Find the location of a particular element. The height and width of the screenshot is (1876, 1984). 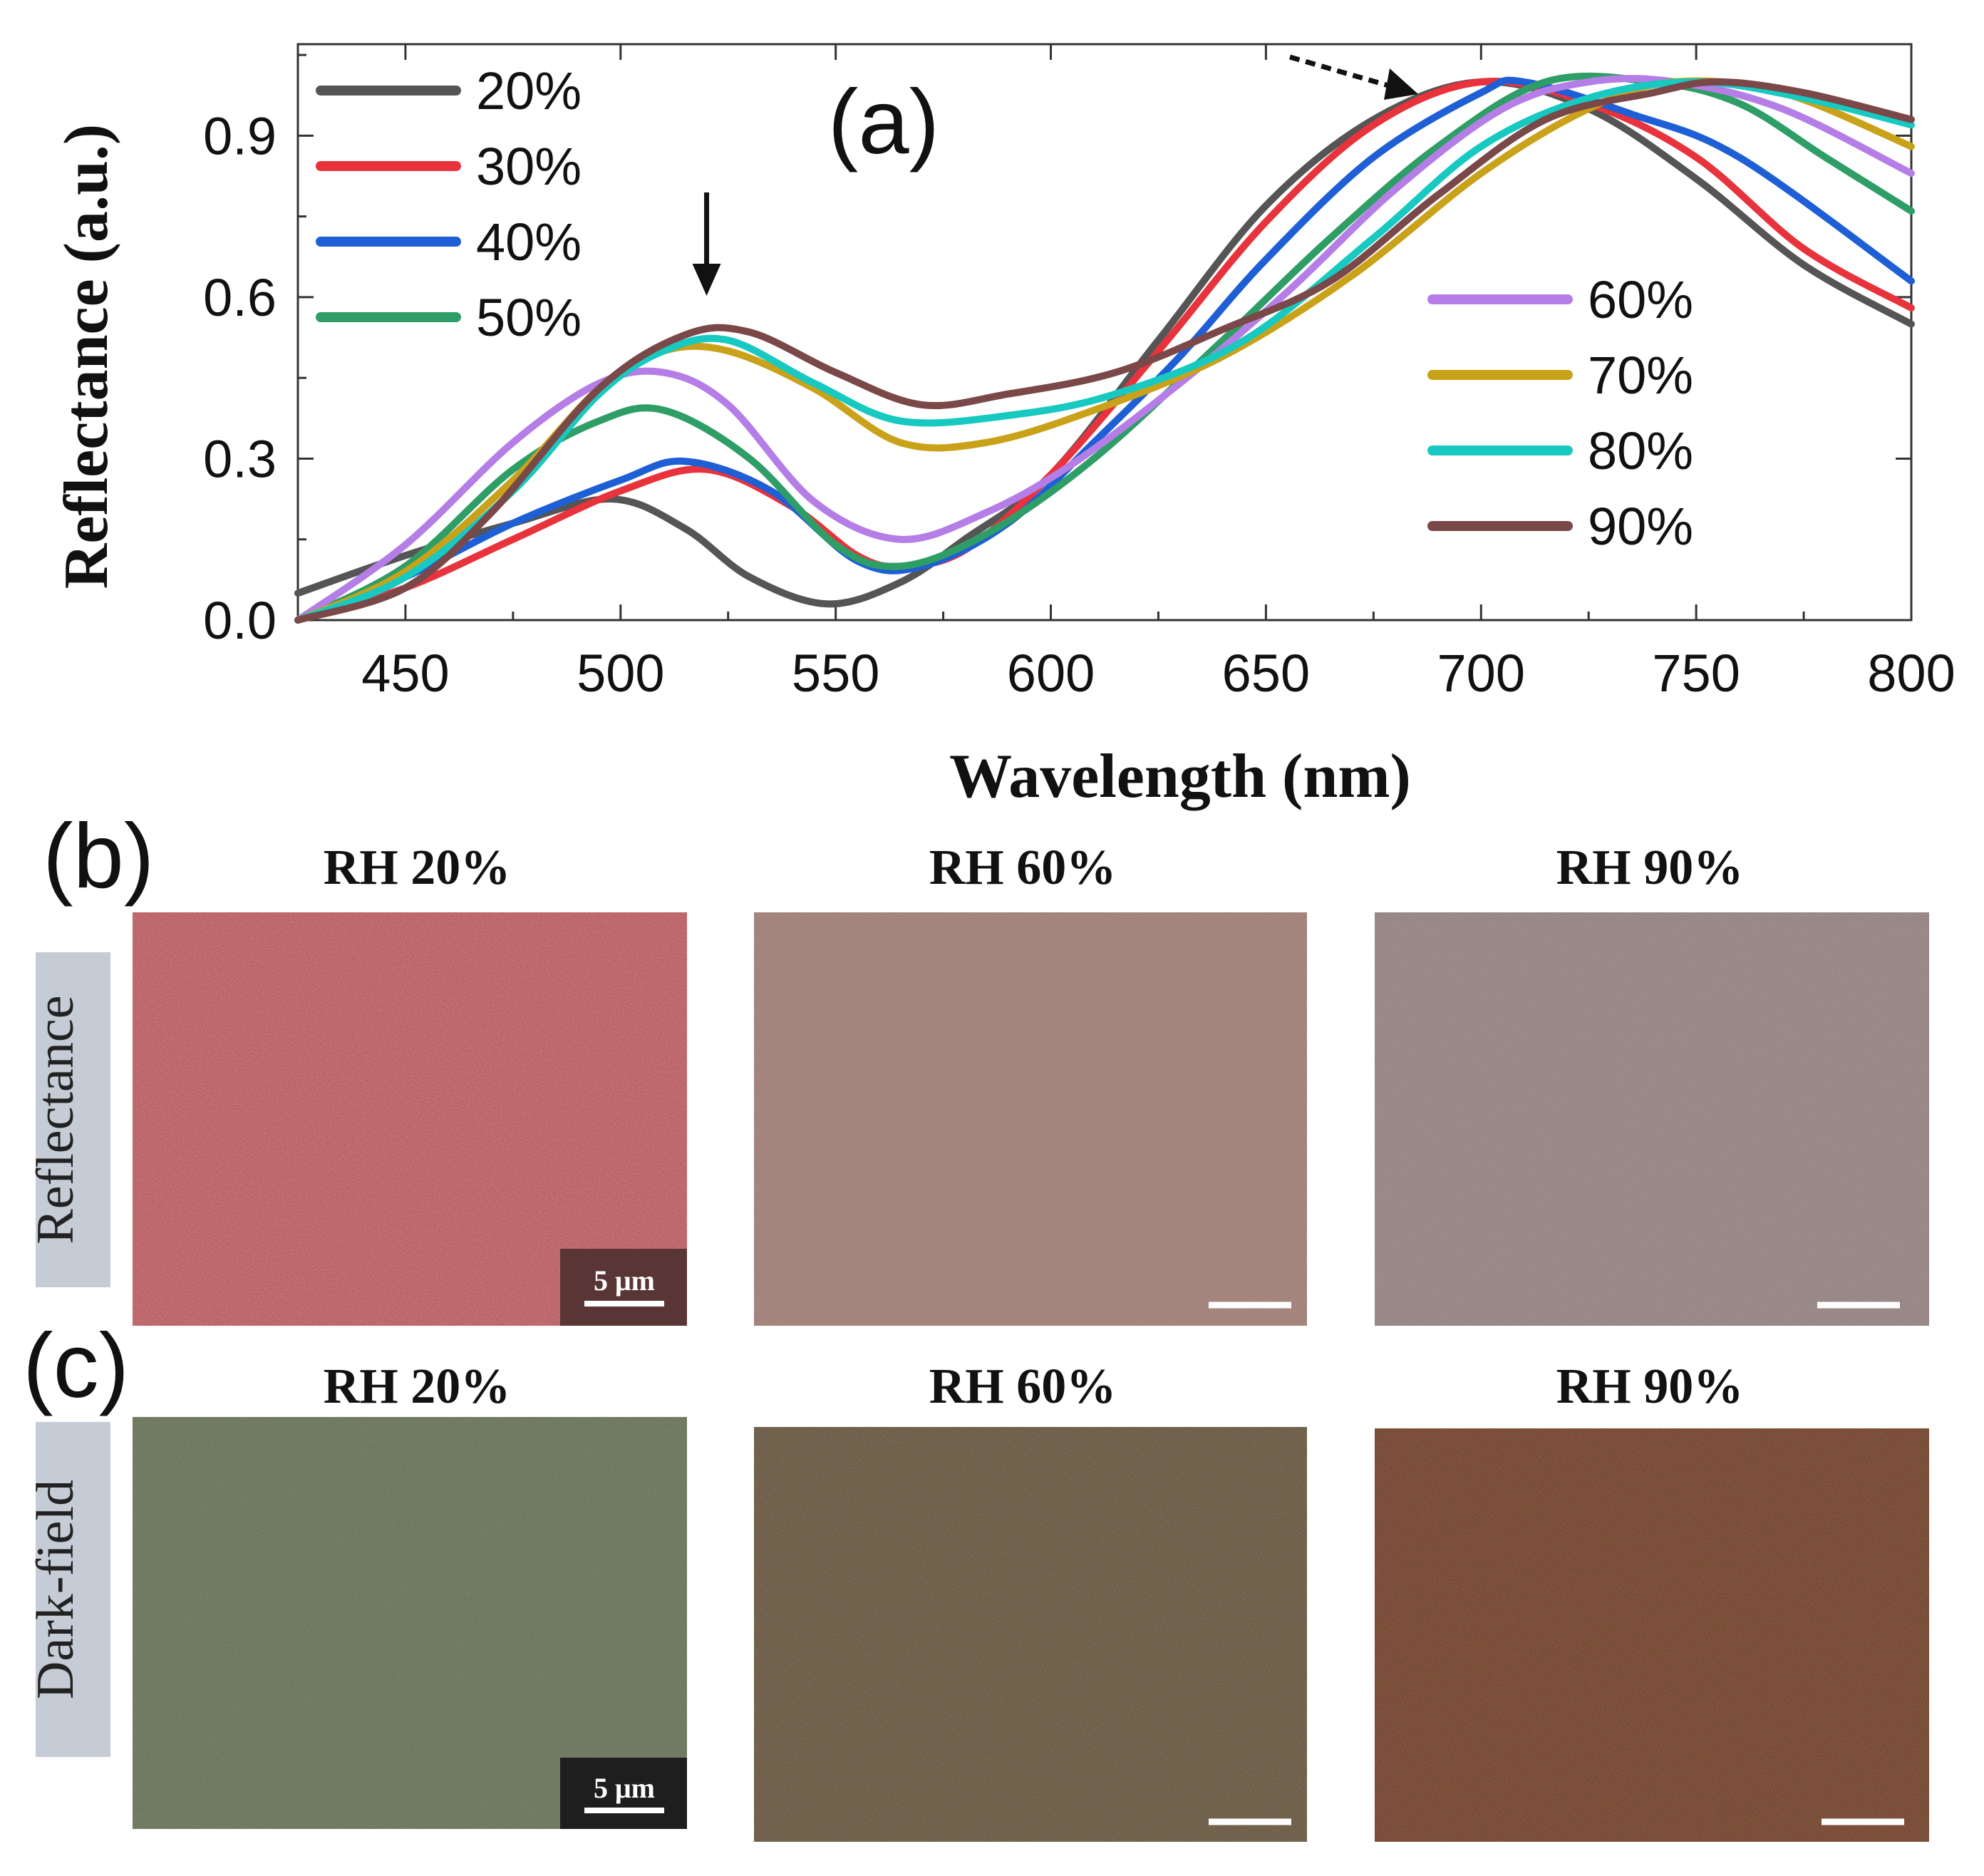

panel-b-label: (b) is located at coordinates (98, 856).